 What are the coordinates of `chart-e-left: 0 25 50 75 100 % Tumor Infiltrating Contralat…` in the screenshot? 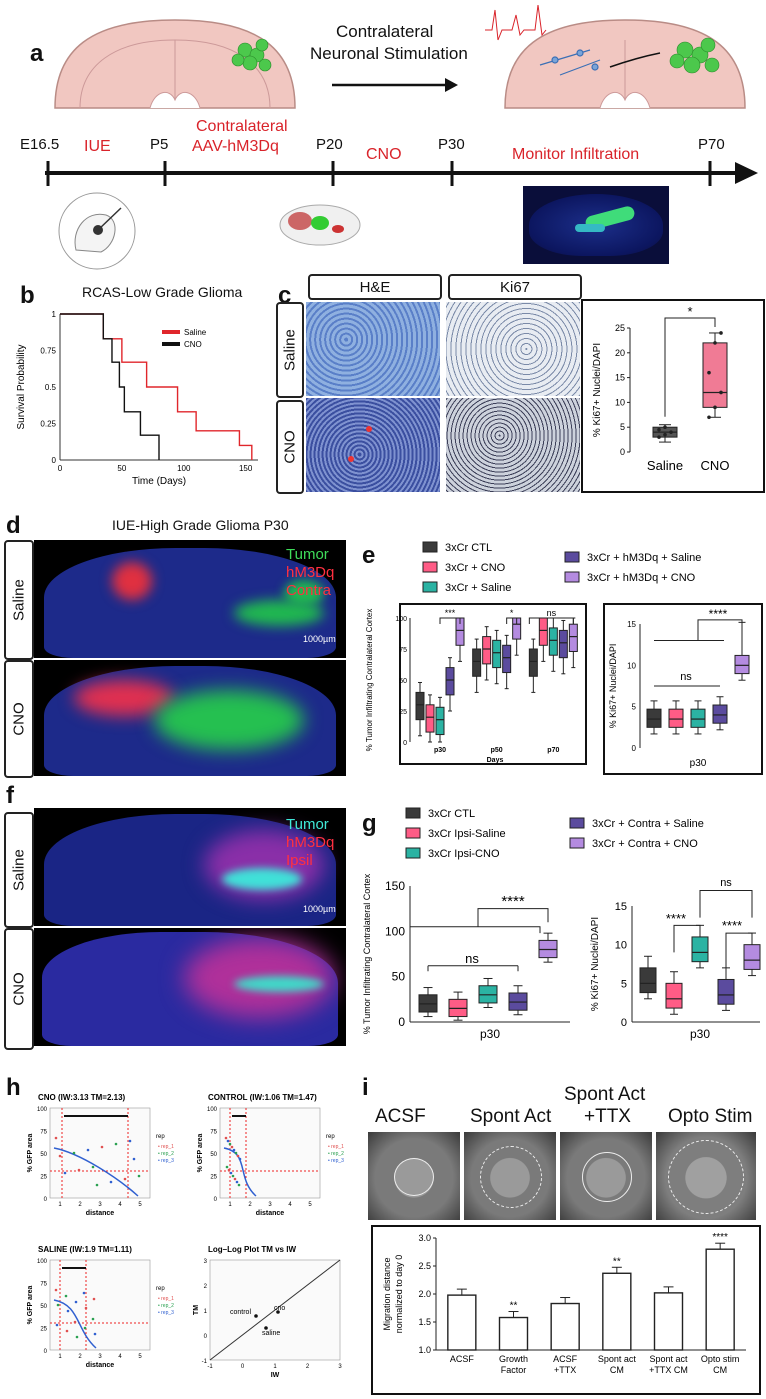 It's located at (476, 684).